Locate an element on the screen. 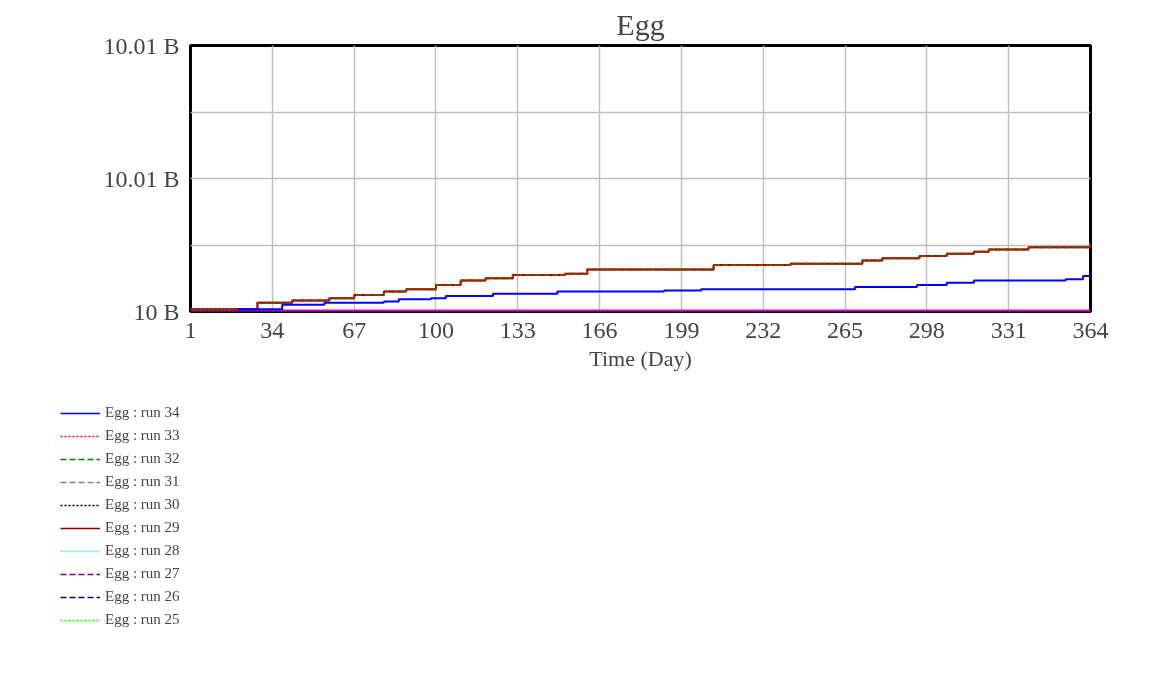 The width and height of the screenshot is (1160, 690). legend-label: Egg : run 31 is located at coordinates (142, 481).